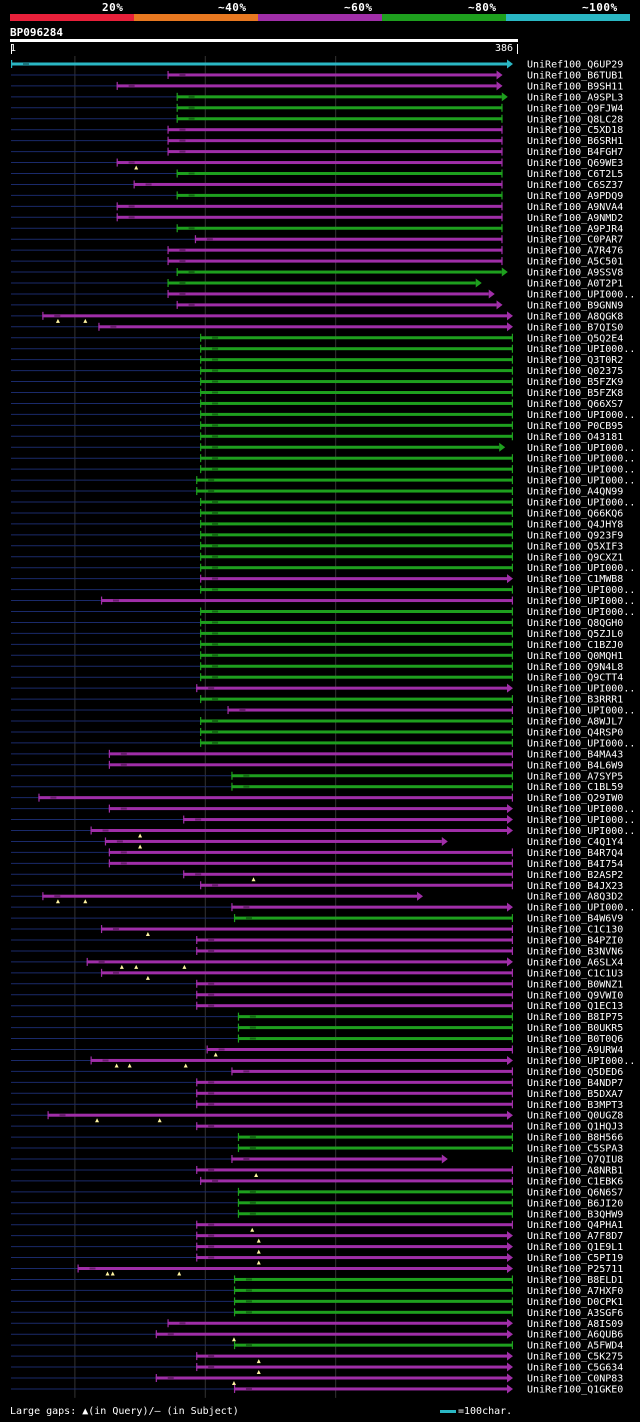  Describe the element at coordinates (575, 119) in the screenshot. I see `hit-label: UniRef100_Q8LC28` at that location.